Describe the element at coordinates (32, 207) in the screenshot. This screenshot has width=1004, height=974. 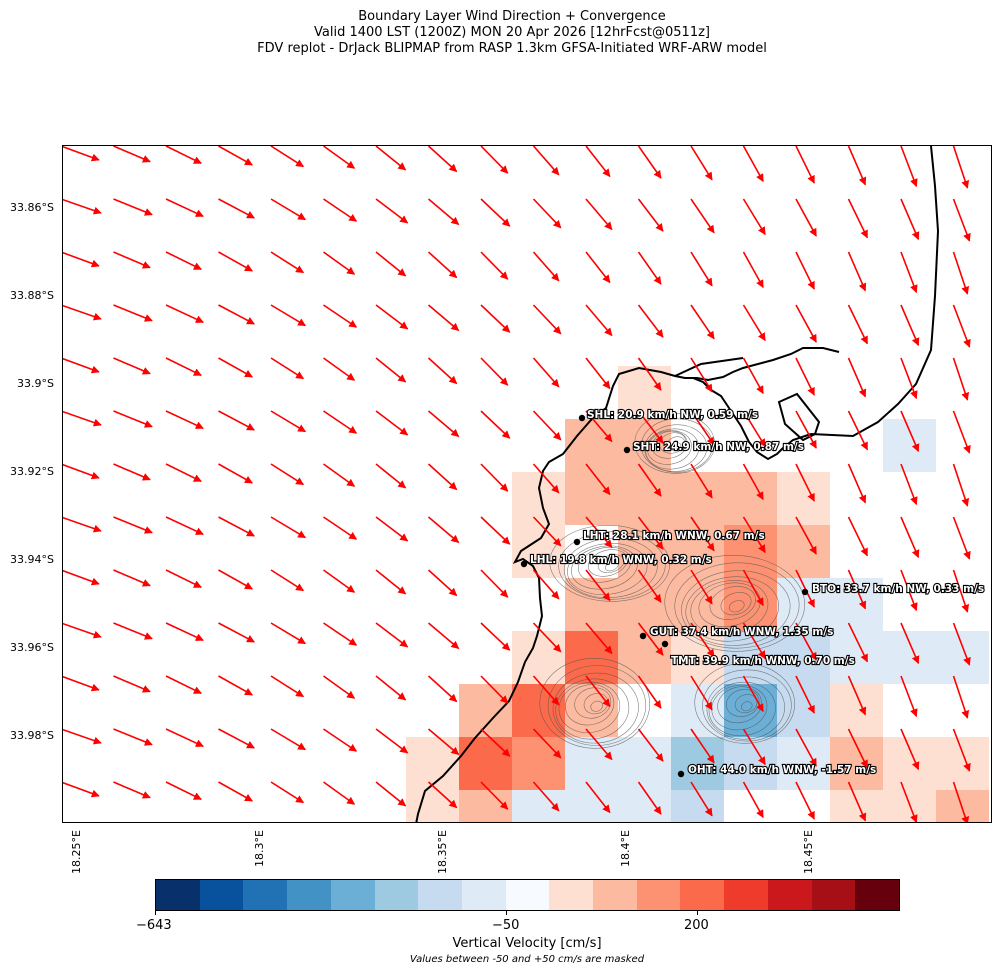
I see `lat-label: 33.86°S` at that location.